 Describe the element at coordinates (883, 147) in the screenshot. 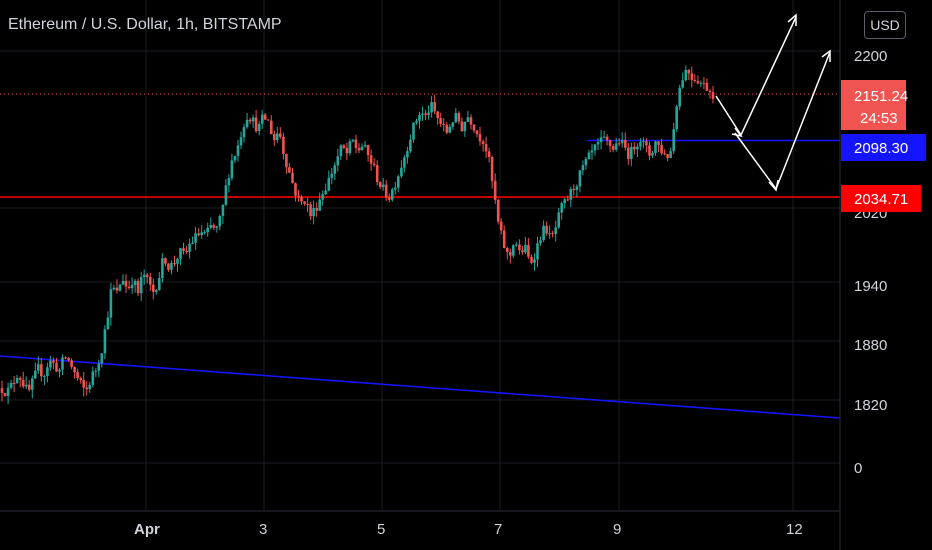

I see `resistance-label-bg` at that location.